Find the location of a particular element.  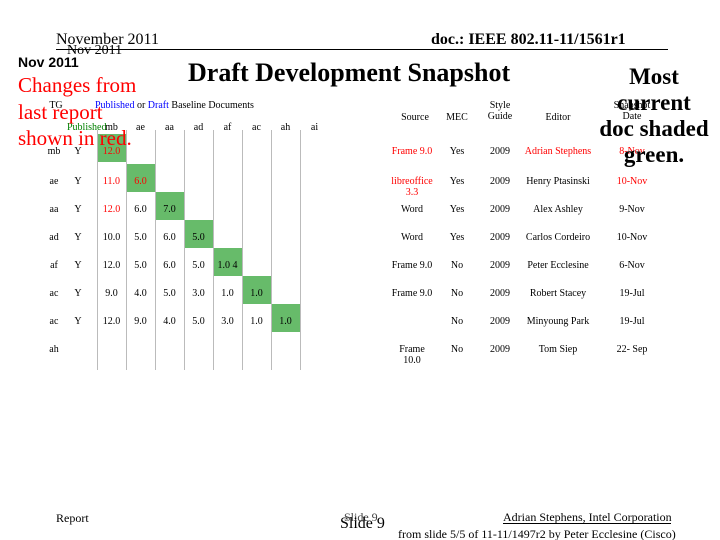

baseline-rest: Baseline Documents is located at coordinates (212, 105).